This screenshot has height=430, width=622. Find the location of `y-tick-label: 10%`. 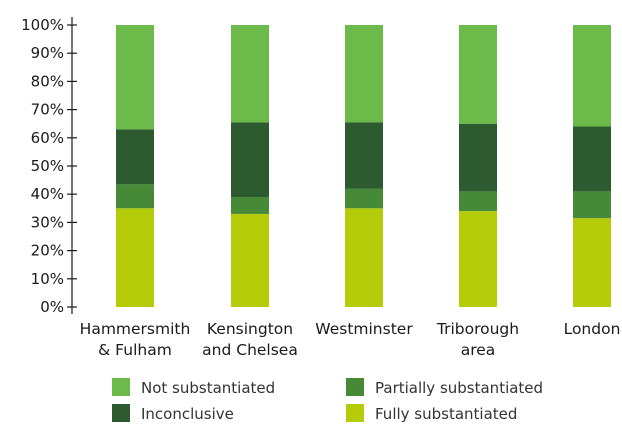

y-tick-label: 10% is located at coordinates (47, 279).